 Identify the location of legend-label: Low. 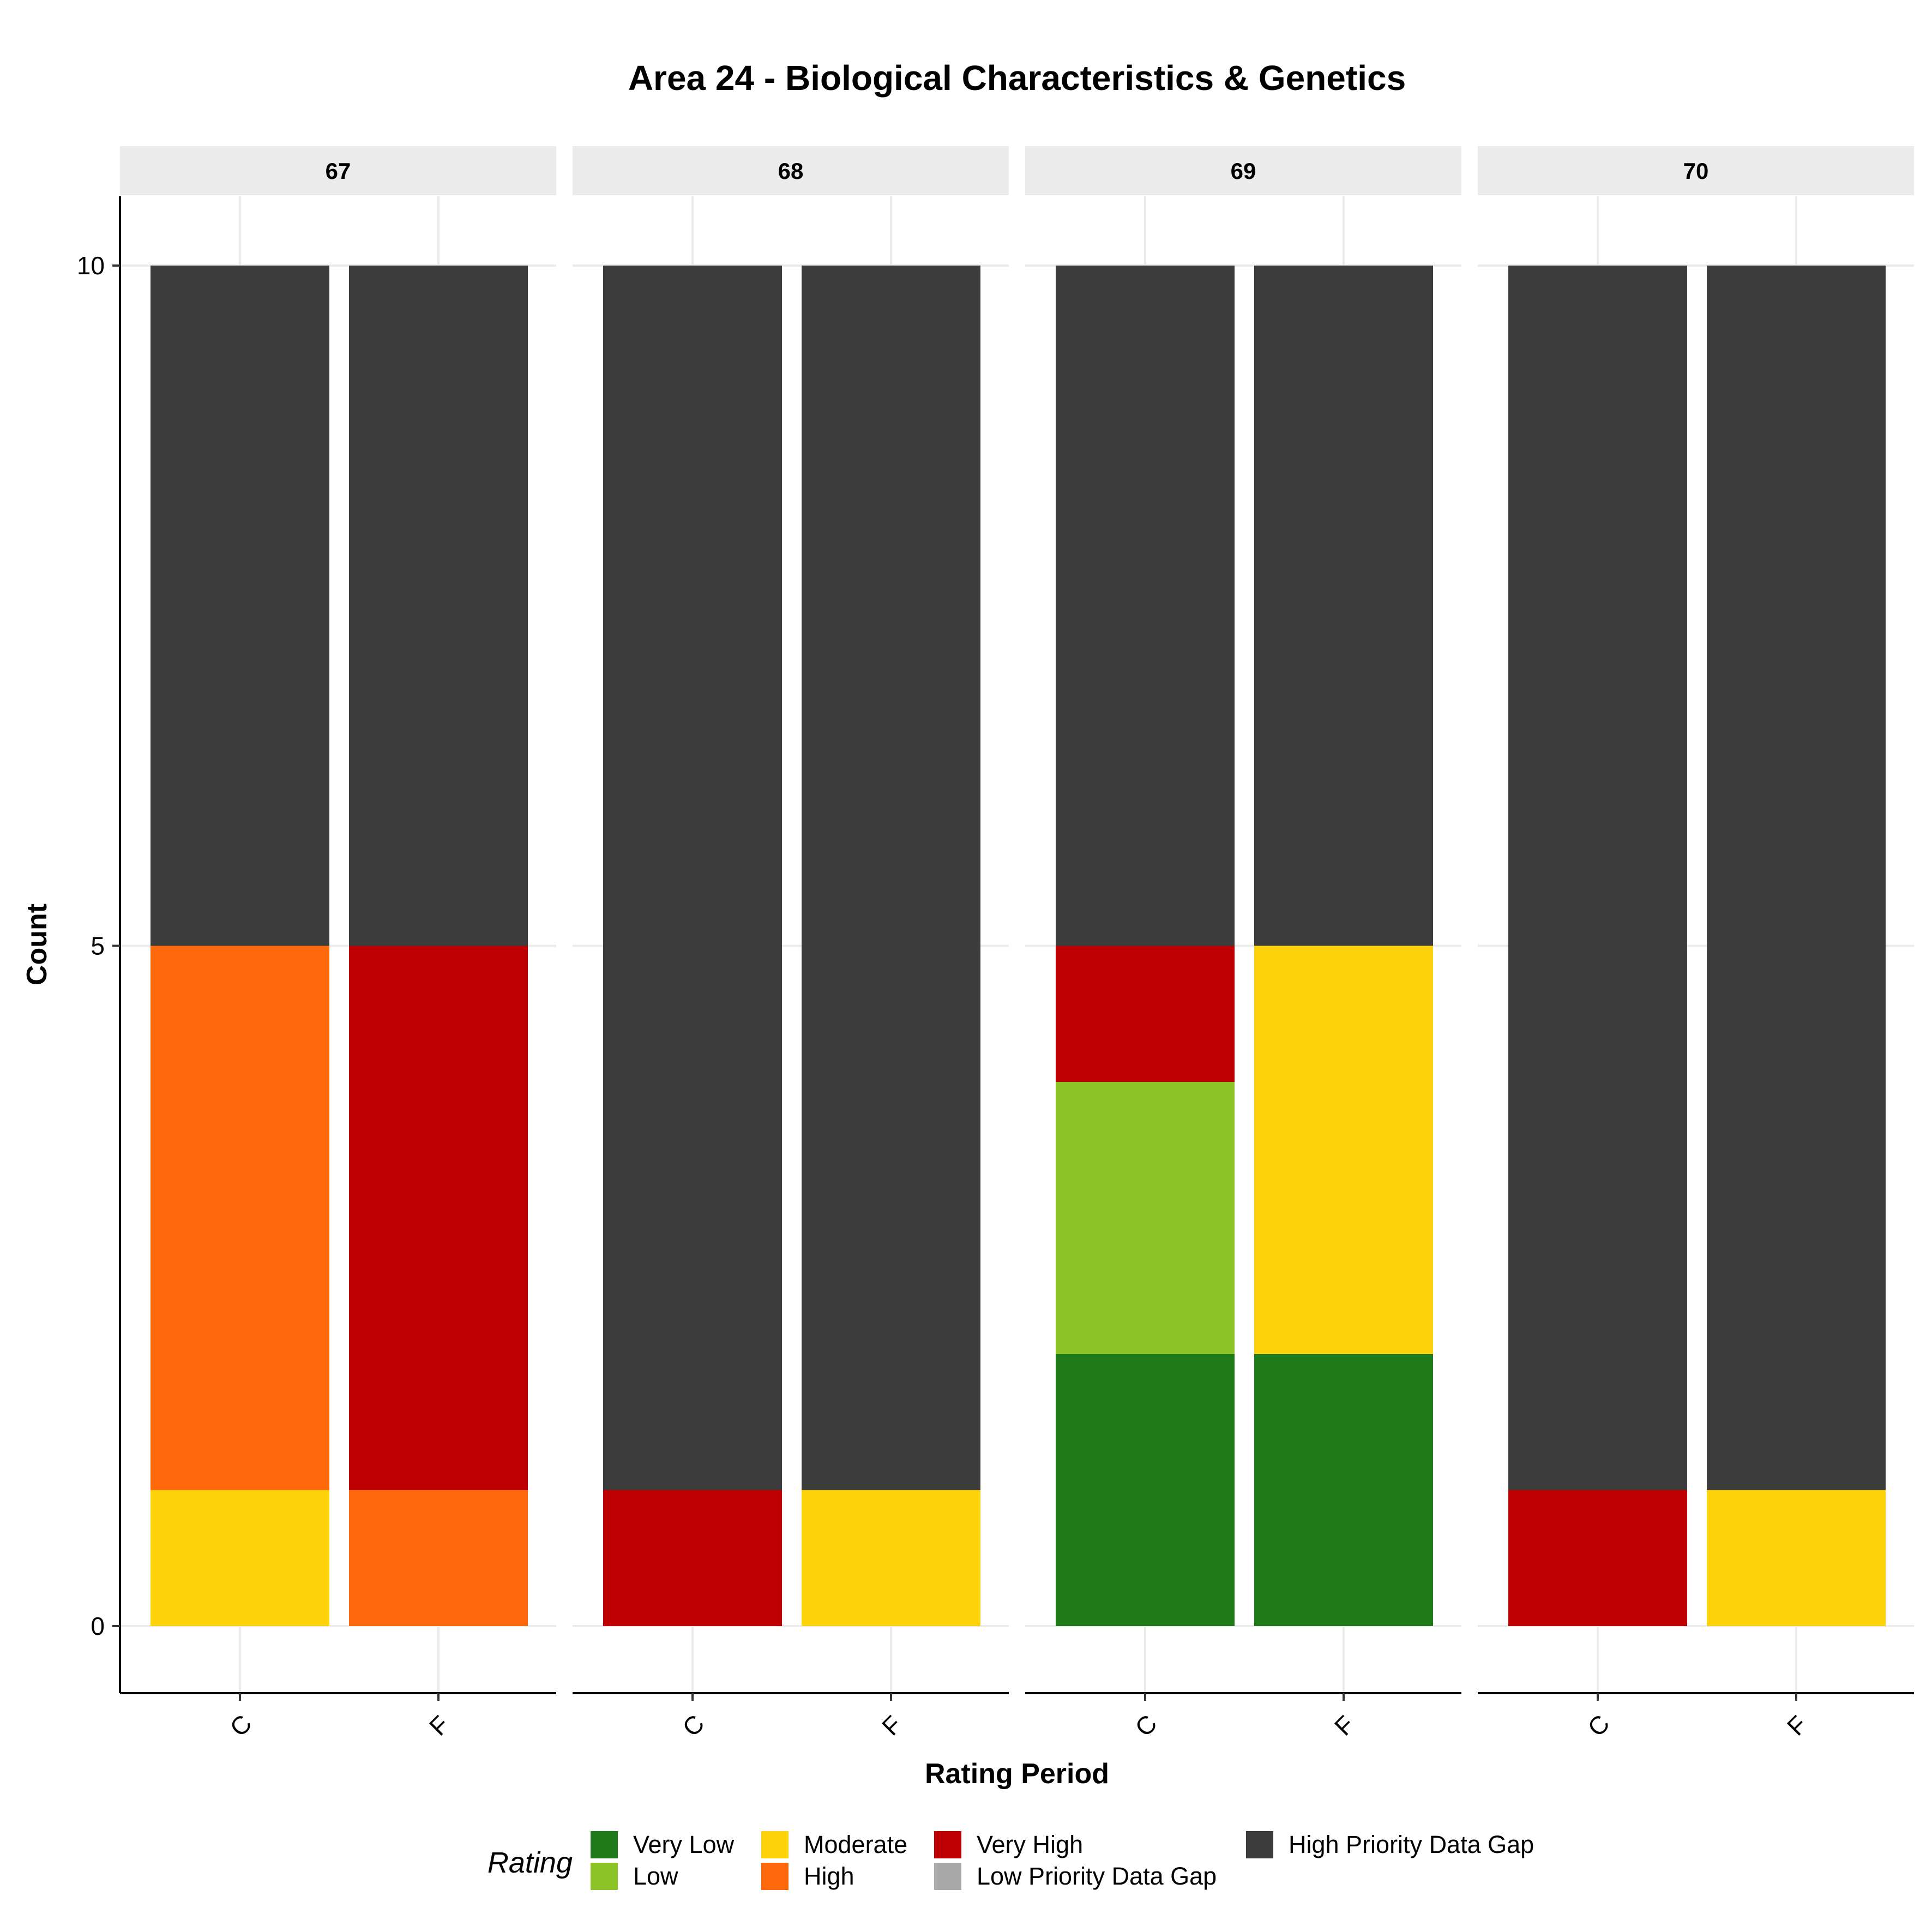
(655, 1876).